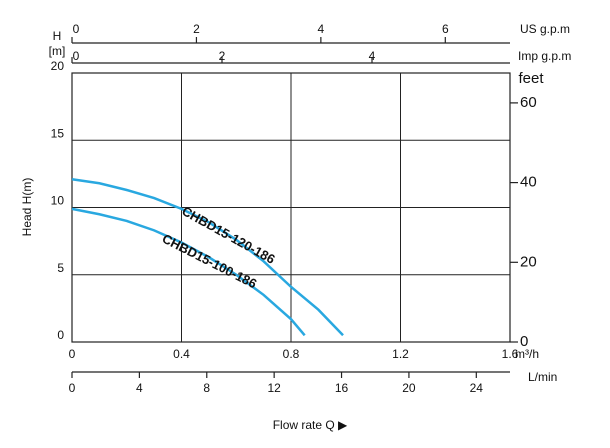 This screenshot has width=610, height=448. Describe the element at coordinates (528, 182) in the screenshot. I see `y2-tick-label: 40` at that location.